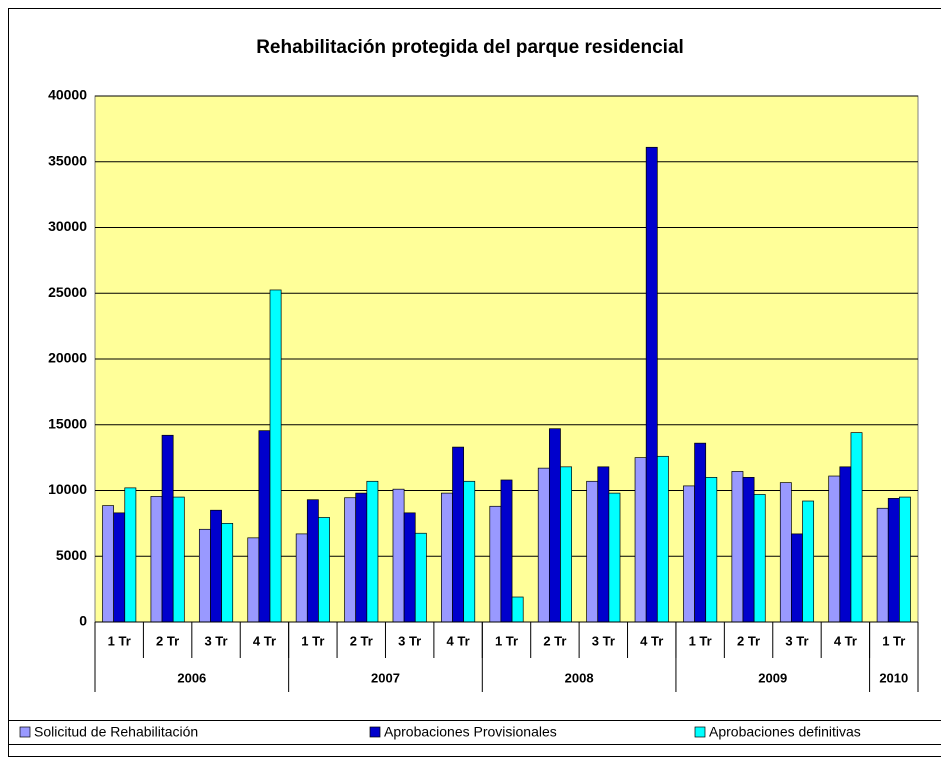 This screenshot has height=770, width=941. Describe the element at coordinates (67, 95) in the screenshot. I see `y-tick-label: 40000` at that location.